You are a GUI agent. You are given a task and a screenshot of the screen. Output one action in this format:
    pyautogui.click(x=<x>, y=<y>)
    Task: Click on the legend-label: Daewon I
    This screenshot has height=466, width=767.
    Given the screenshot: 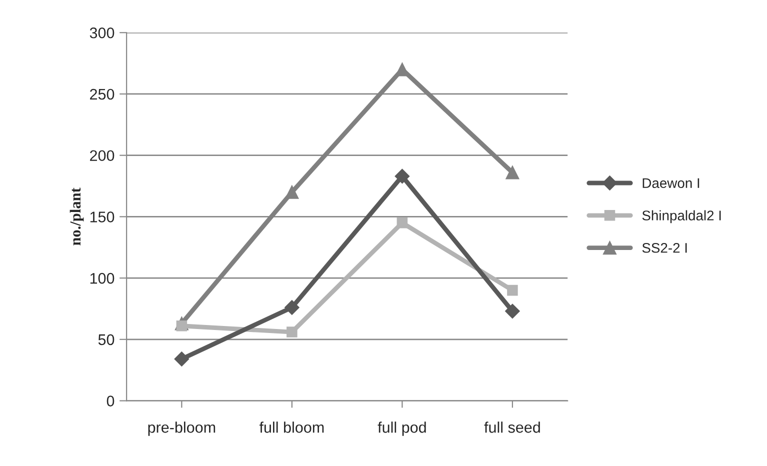 What is the action you would take?
    pyautogui.click(x=671, y=183)
    